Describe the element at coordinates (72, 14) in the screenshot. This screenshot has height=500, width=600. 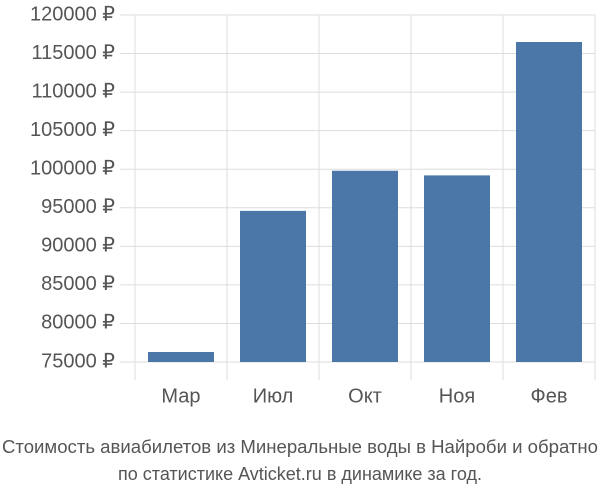
I see `y-tick-label: 120000 ₽` at that location.